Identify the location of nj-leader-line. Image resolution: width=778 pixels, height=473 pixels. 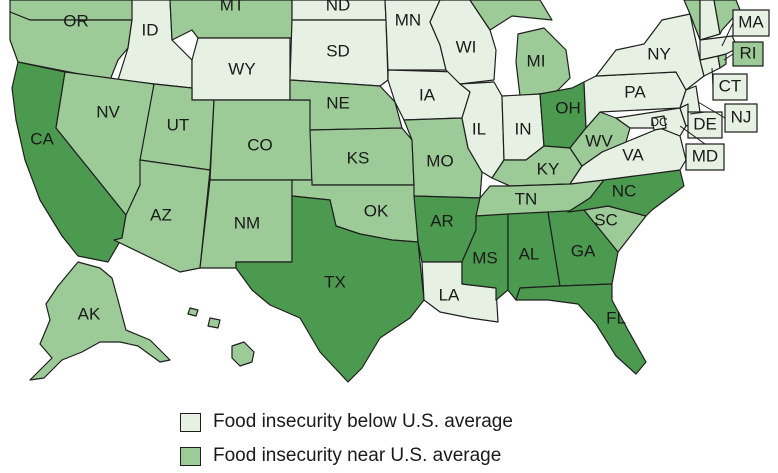
(711, 110).